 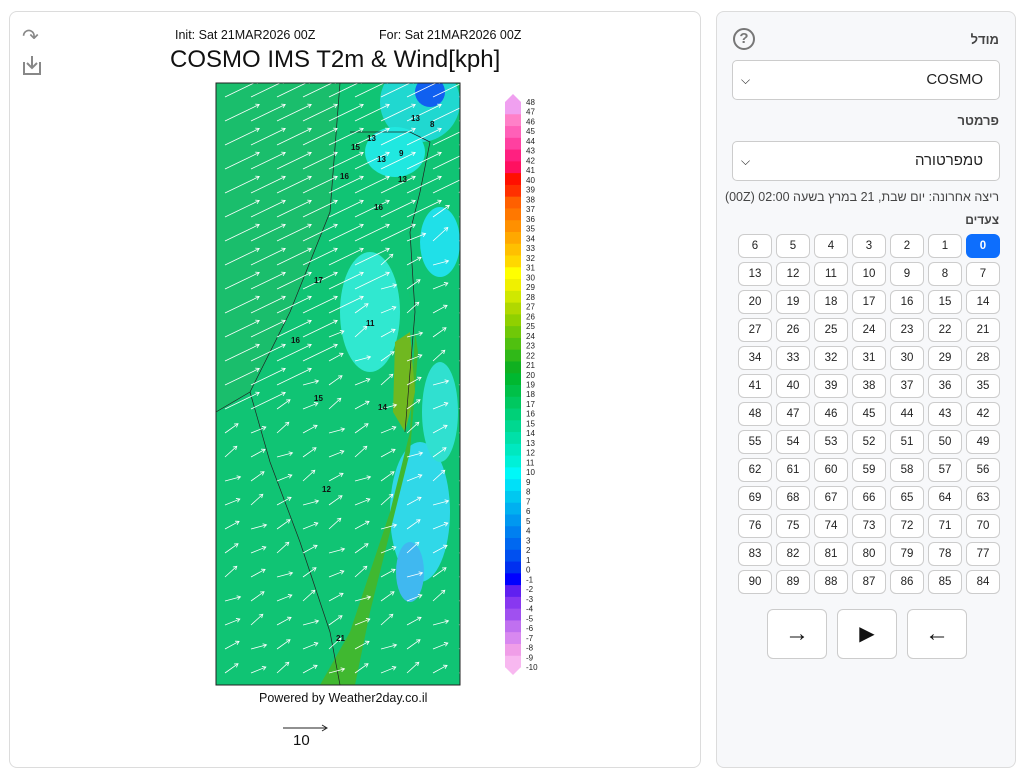 I want to click on step-button: 41, so click(x=755, y=386).